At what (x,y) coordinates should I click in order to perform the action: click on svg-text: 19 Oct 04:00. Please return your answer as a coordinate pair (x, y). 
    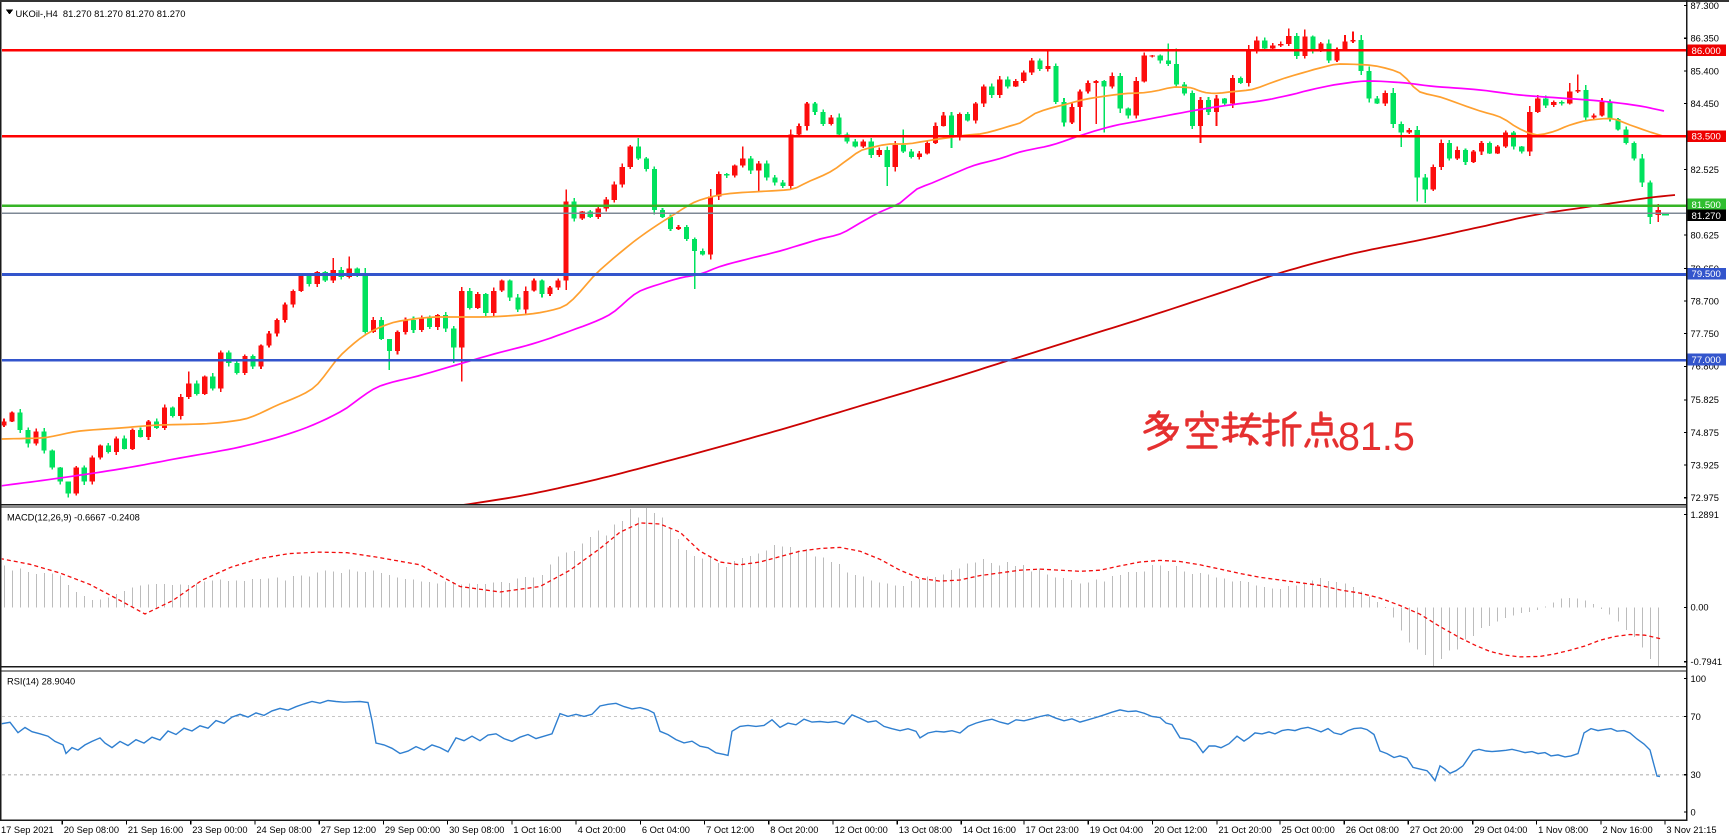
    Looking at the image, I should click on (1116, 830).